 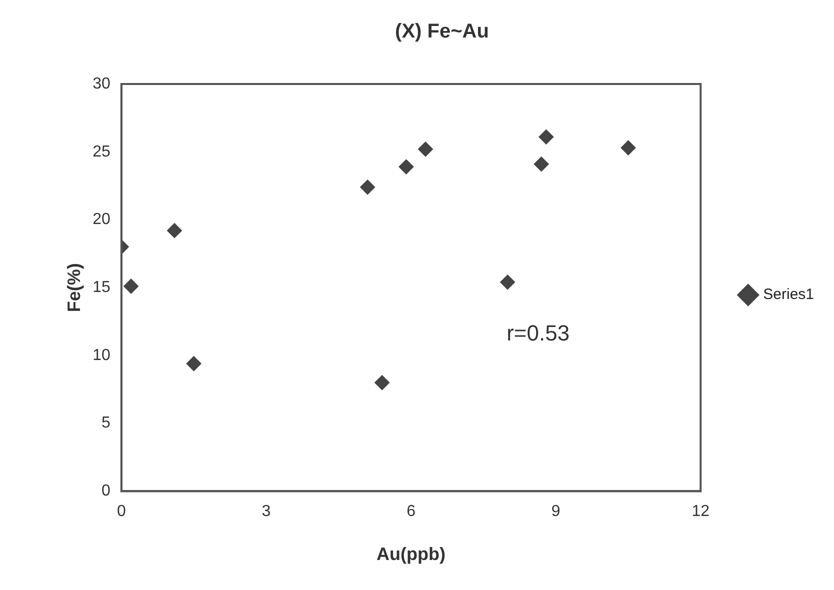 What do you see at coordinates (105, 423) in the screenshot?
I see `y-tick-label: 5` at bounding box center [105, 423].